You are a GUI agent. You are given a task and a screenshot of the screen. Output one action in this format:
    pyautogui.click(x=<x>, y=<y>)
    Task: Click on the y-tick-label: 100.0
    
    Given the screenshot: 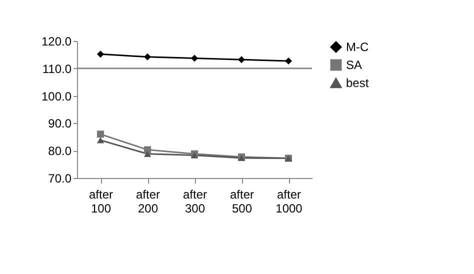 What is the action you would take?
    pyautogui.click(x=56, y=96)
    